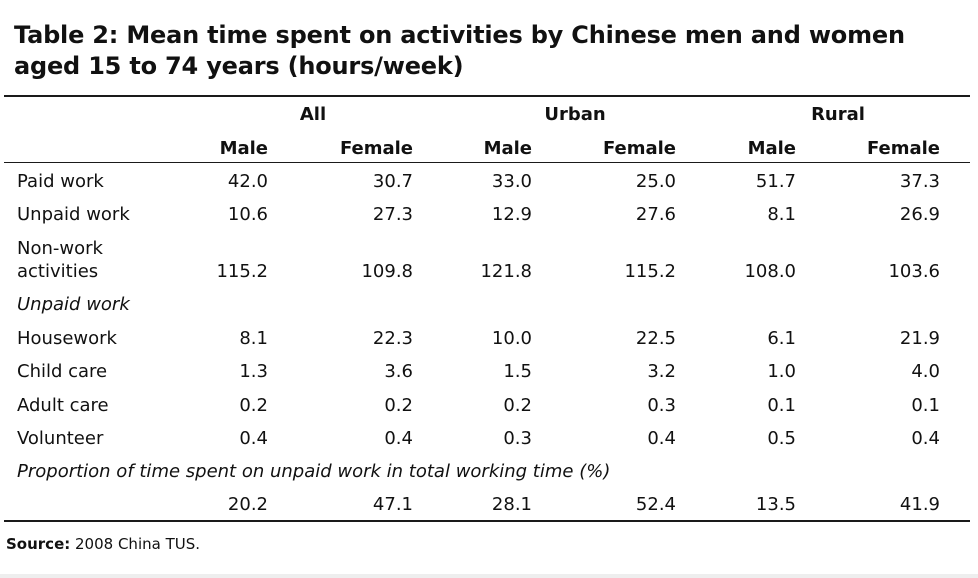 The image size is (978, 578). What do you see at coordinates (487, 521) in the screenshot?
I see `bottom-rule` at bounding box center [487, 521].